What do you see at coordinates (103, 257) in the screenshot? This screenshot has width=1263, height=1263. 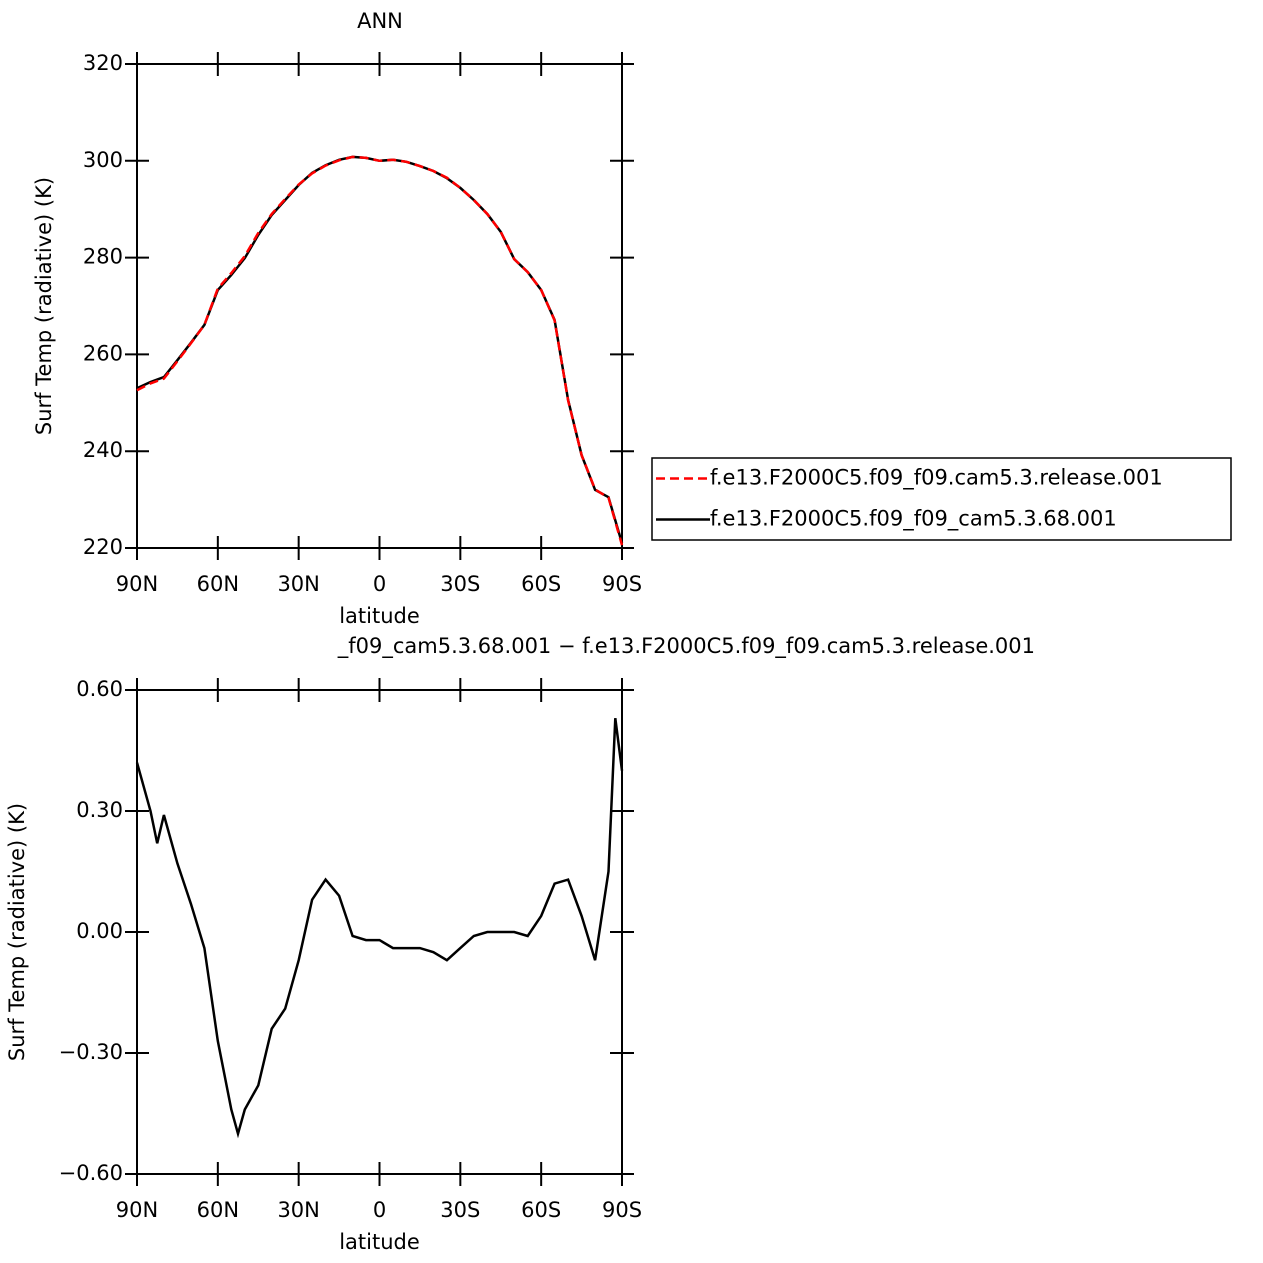 I see `y-tick-label: 280` at bounding box center [103, 257].